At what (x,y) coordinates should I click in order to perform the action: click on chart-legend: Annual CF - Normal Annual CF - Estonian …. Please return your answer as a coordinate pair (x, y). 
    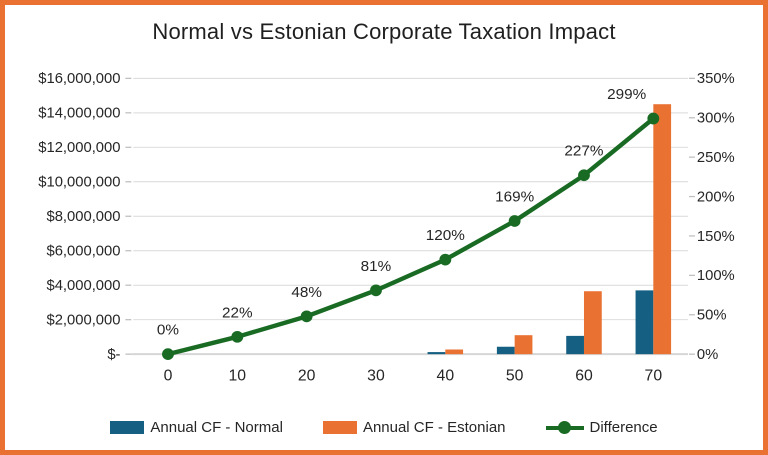
    Looking at the image, I should click on (384, 427).